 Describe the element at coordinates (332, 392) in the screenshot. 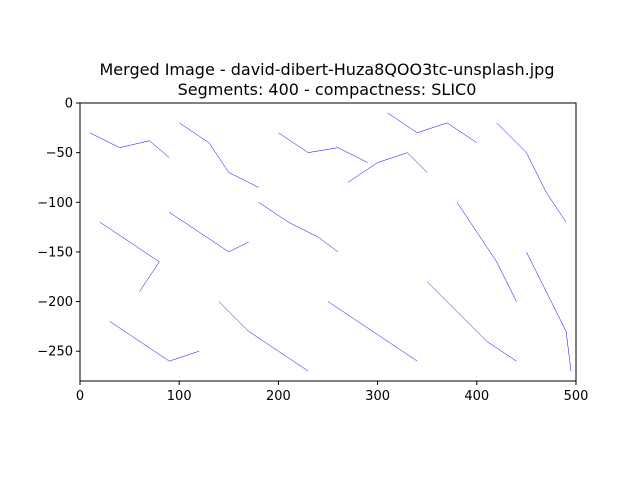

I see `x-axis: 0 100 200 300 400 500` at that location.